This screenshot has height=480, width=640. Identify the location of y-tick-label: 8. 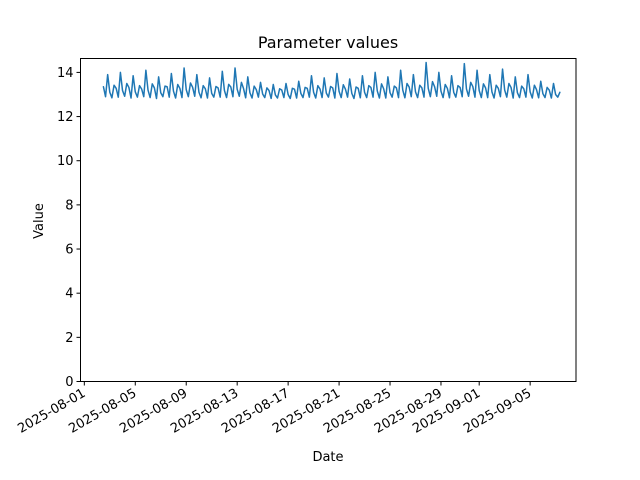
(69, 205).